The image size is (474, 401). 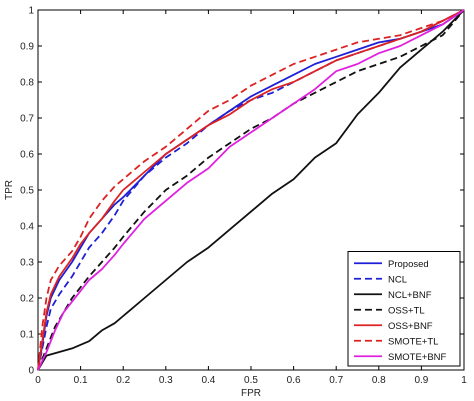 I want to click on legend-label: SMOTE+BNF, so click(x=417, y=357).